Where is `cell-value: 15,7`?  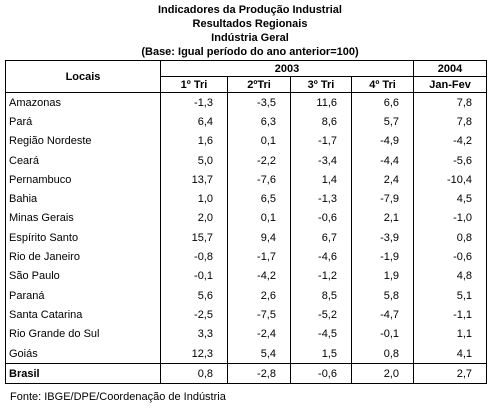
cell-value: 15,7 is located at coordinates (194, 238).